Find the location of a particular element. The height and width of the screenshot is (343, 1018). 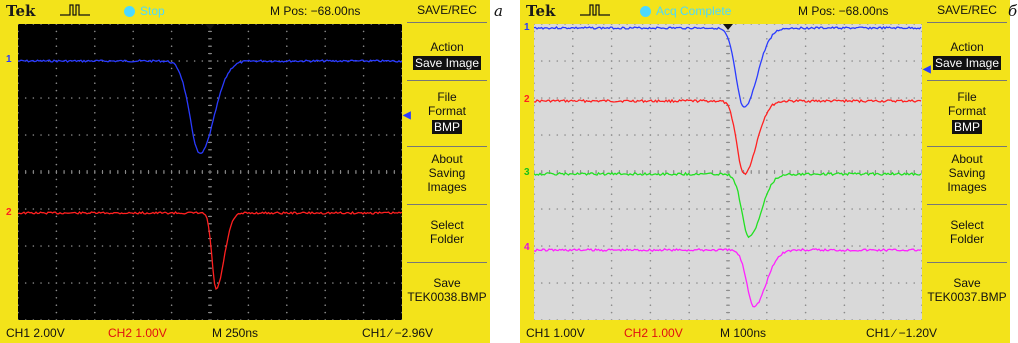

top-status-bar: Tek Acq Complete M Pos: −68.00ns is located at coordinates (722, 11).